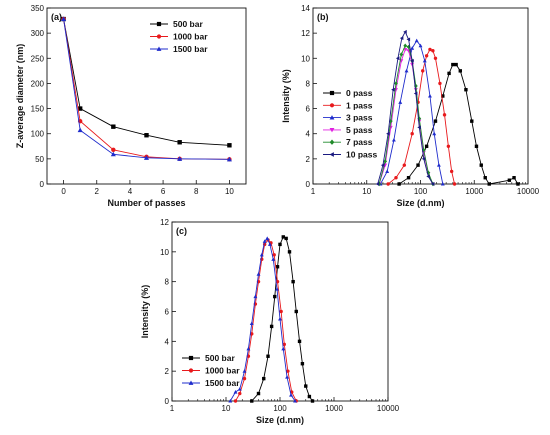  What do you see at coordinates (63, 191) in the screenshot?
I see `x-tick-label: 0` at bounding box center [63, 191].